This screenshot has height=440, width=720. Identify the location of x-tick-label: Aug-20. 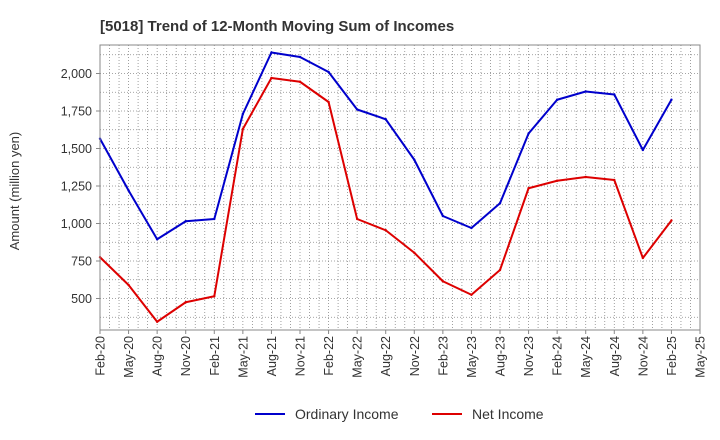
(158, 356).